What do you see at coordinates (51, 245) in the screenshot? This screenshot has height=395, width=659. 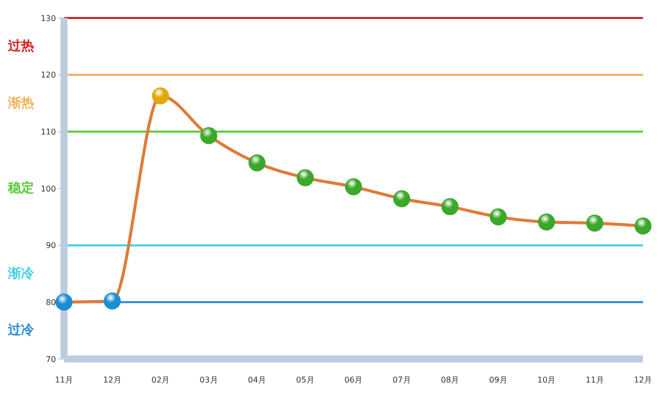 I see `y-tick-label: 90` at bounding box center [51, 245].